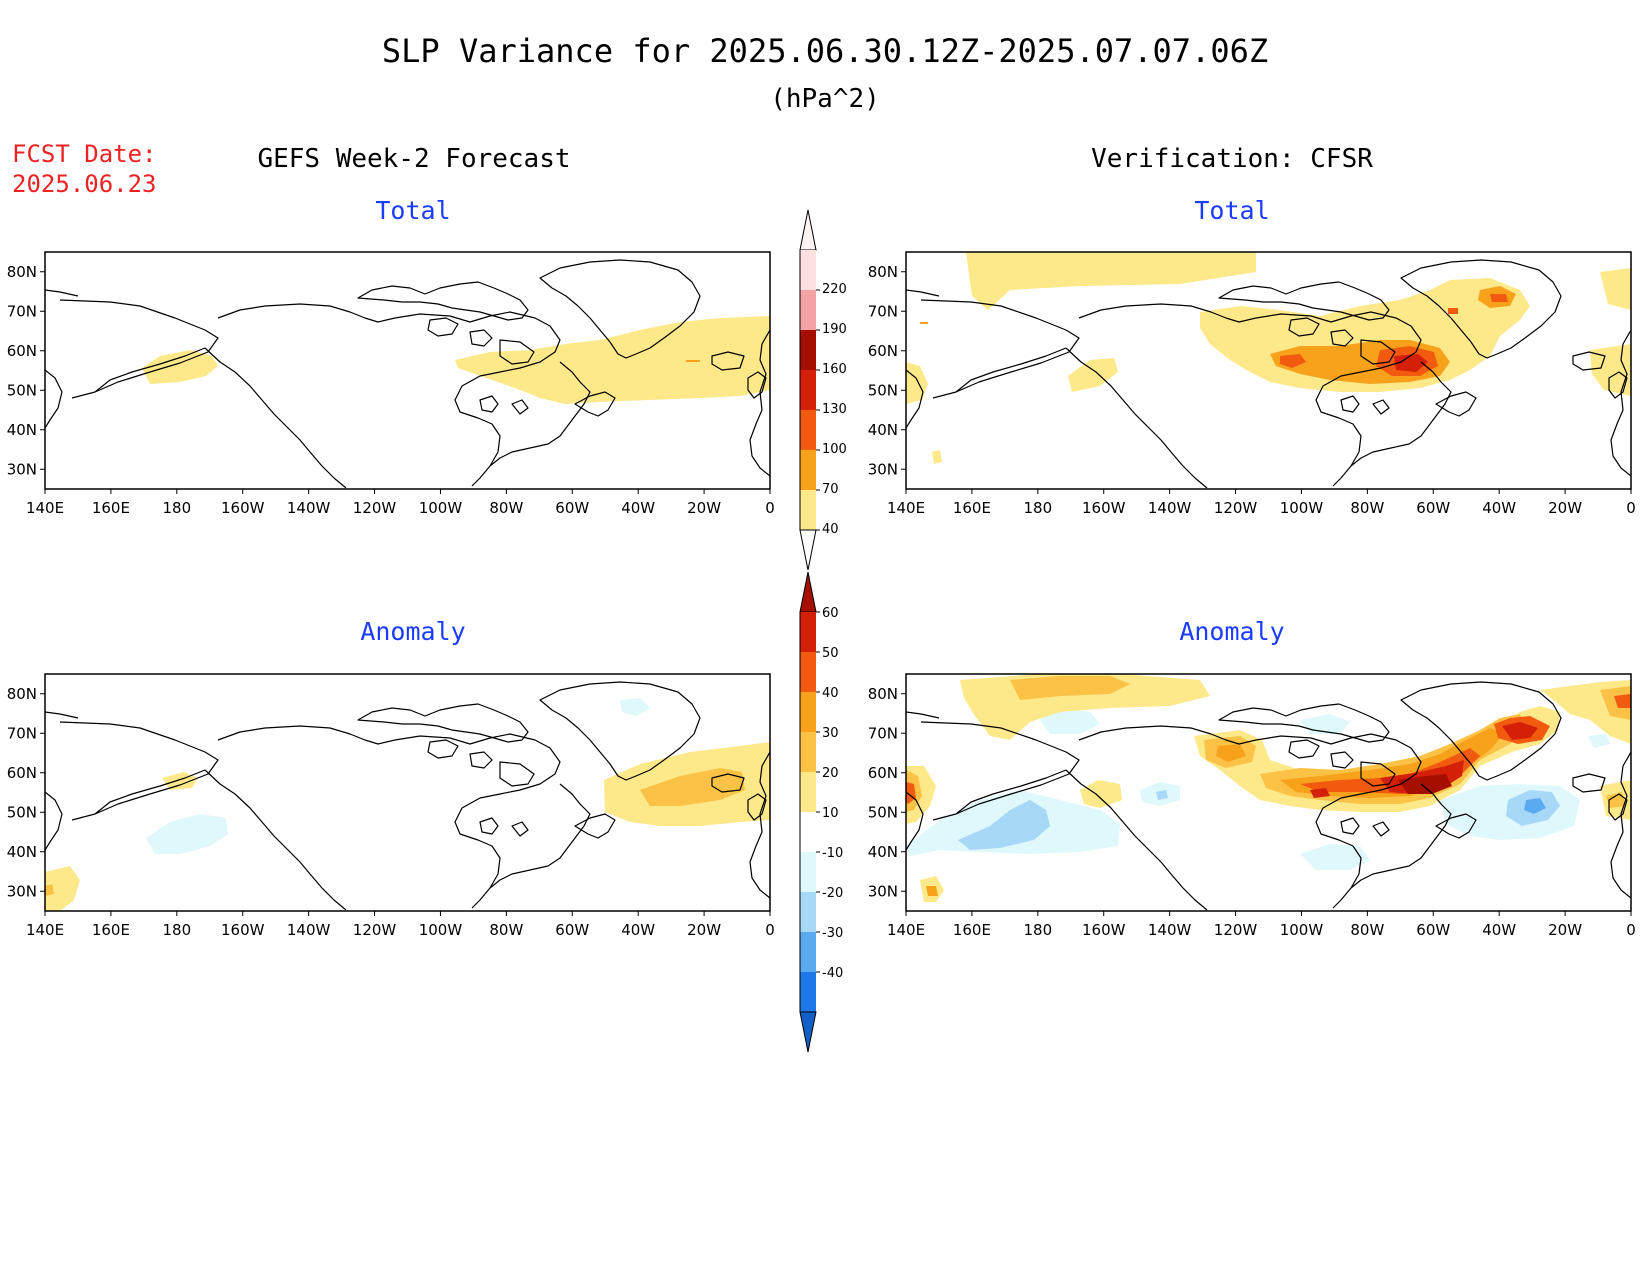  I want to click on lat-tick-label: 80N, so click(22, 694).